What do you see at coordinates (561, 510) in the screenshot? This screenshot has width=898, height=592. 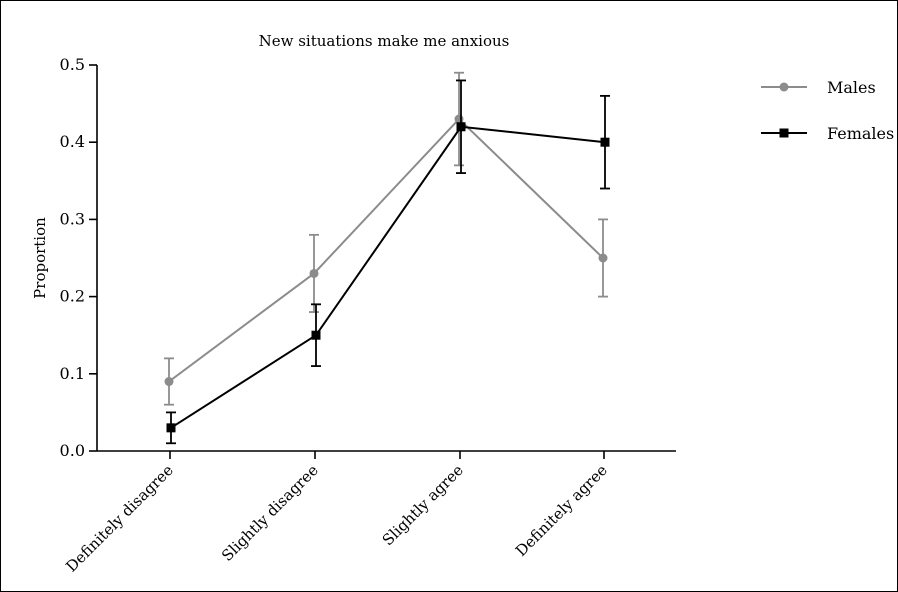 I see `x-tick-label: Definitely agree` at bounding box center [561, 510].